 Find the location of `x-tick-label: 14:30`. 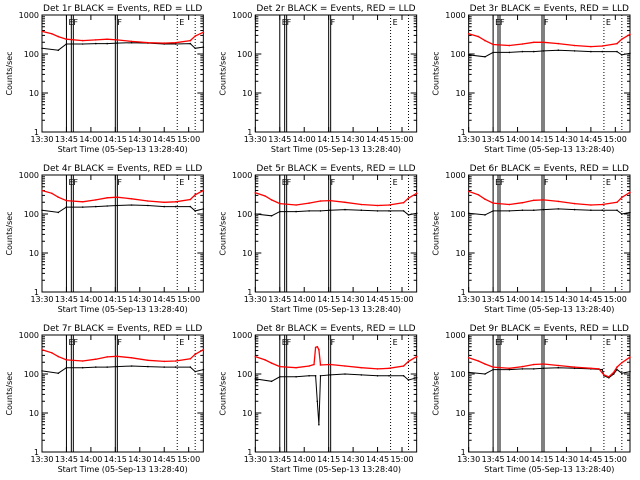

x-tick-label: 14:30 is located at coordinates (566, 459).